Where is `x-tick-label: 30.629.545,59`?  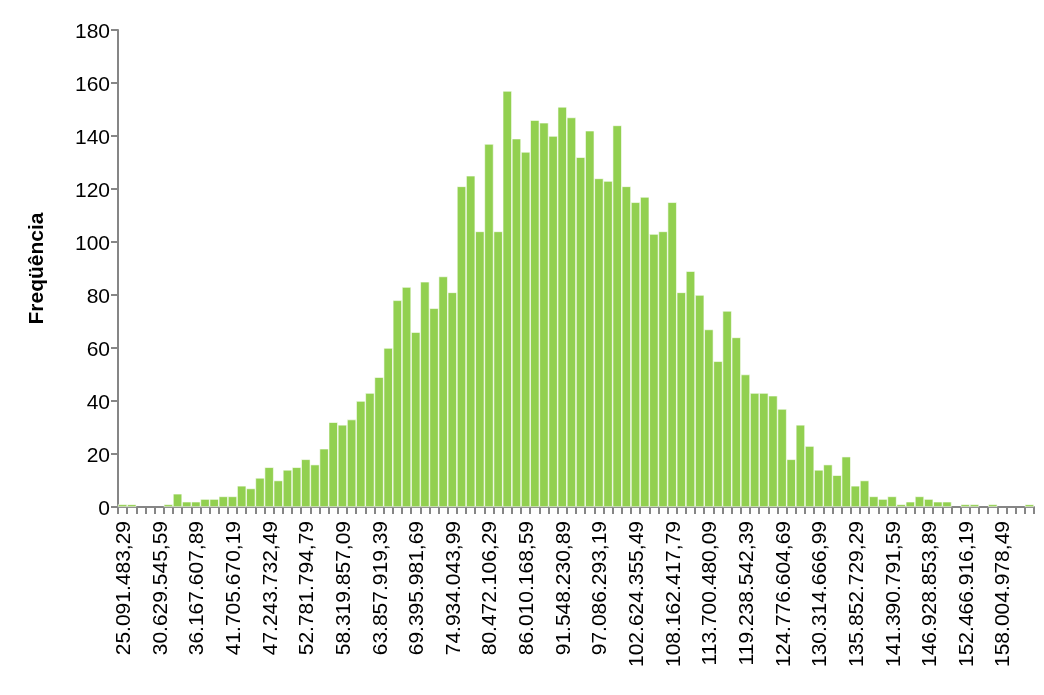 x-tick-label: 30.629.545,59 is located at coordinates (159, 588).